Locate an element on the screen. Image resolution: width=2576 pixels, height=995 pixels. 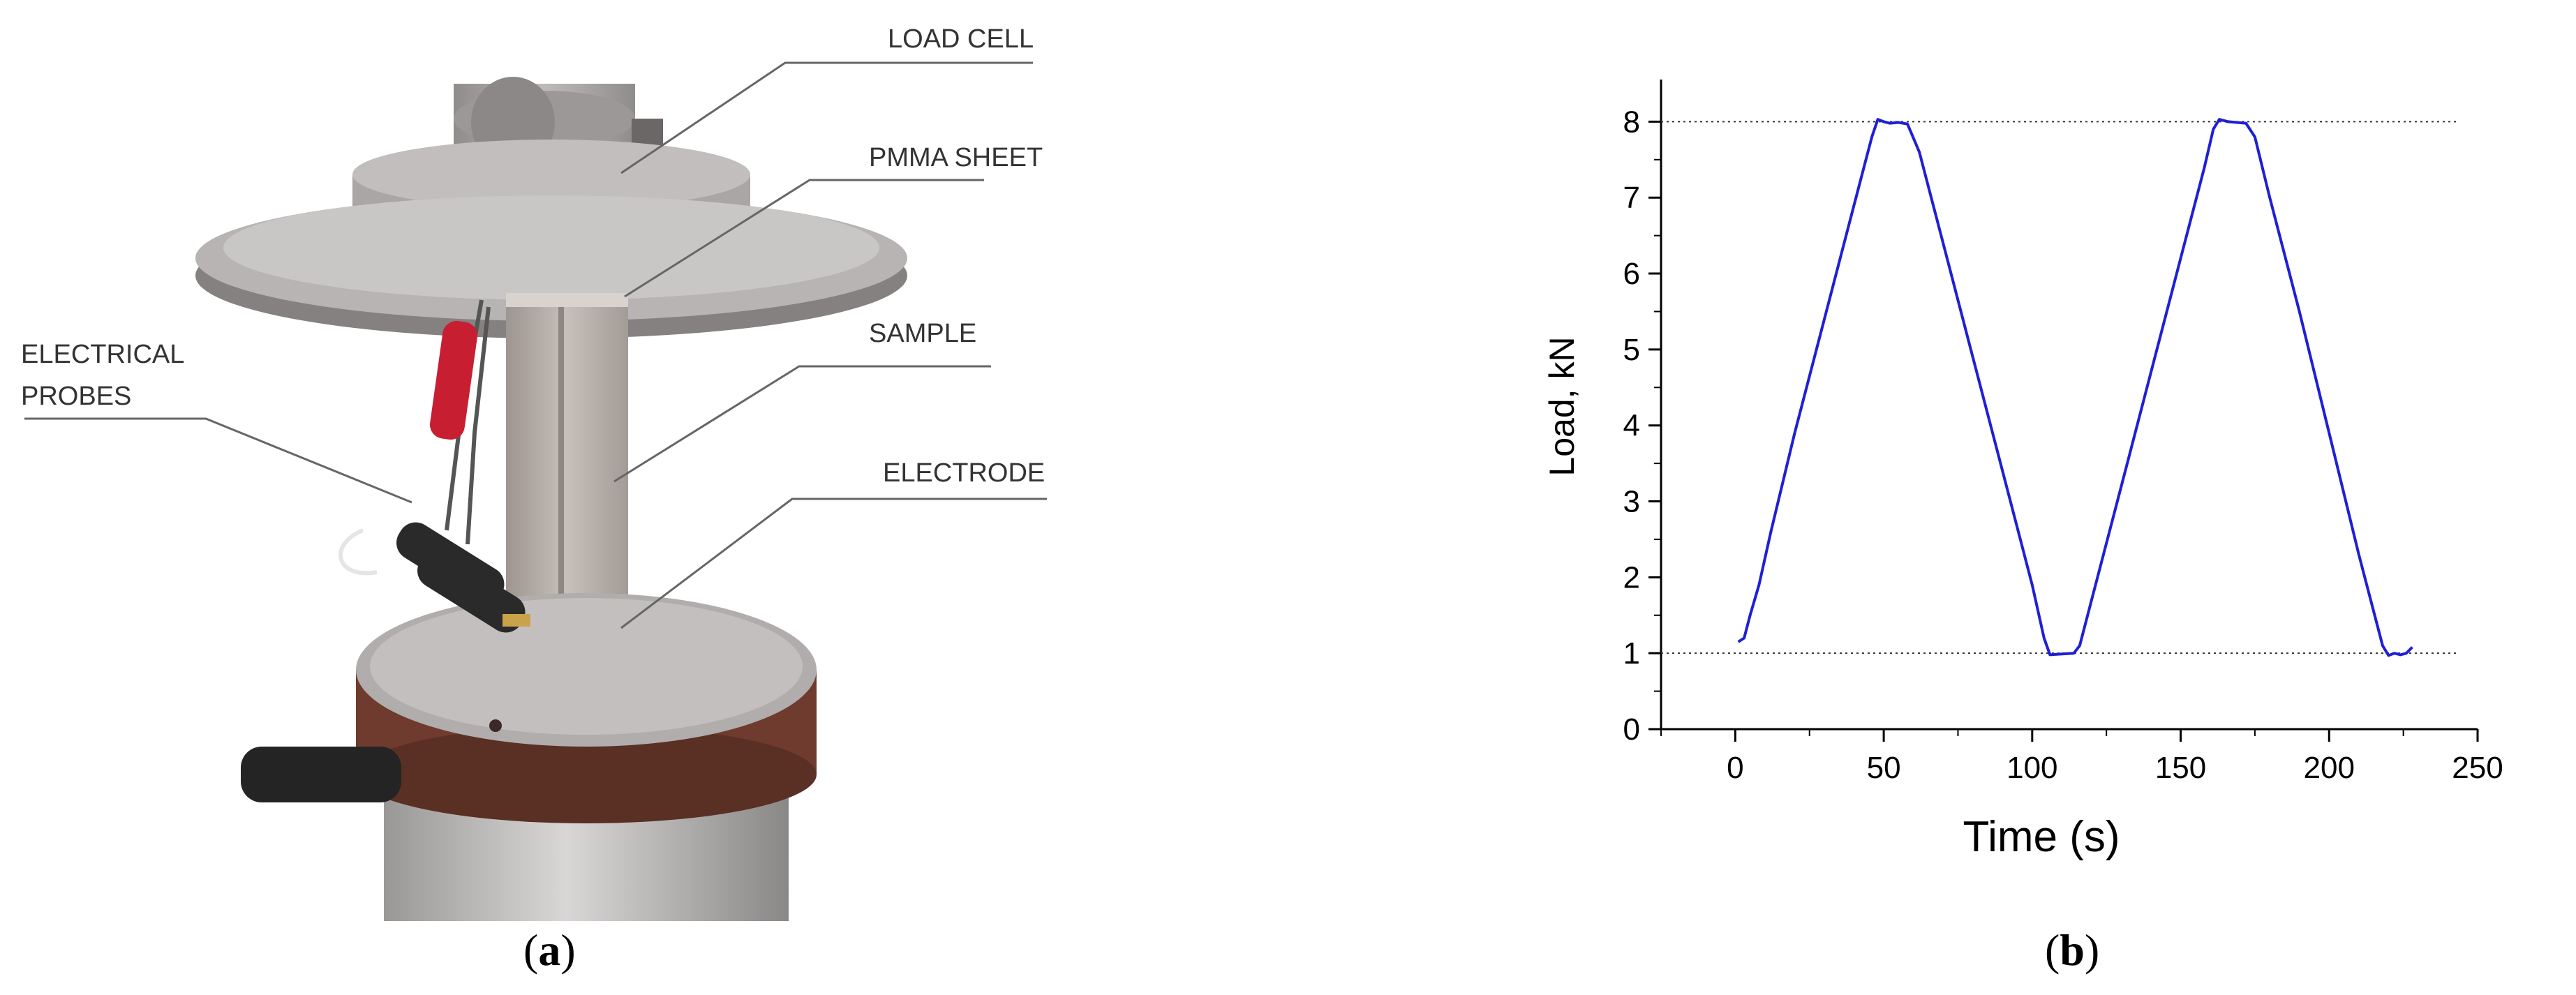
x-tick-label-250: 250 is located at coordinates (2477, 768).